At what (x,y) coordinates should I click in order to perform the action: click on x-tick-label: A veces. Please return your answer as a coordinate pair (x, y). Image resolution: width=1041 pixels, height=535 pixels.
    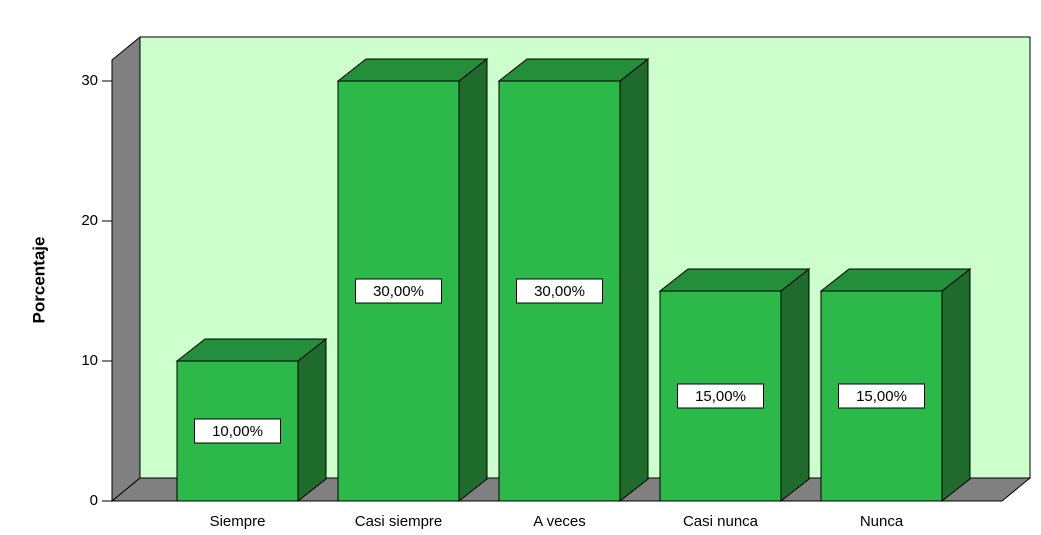
    Looking at the image, I should click on (559, 521).